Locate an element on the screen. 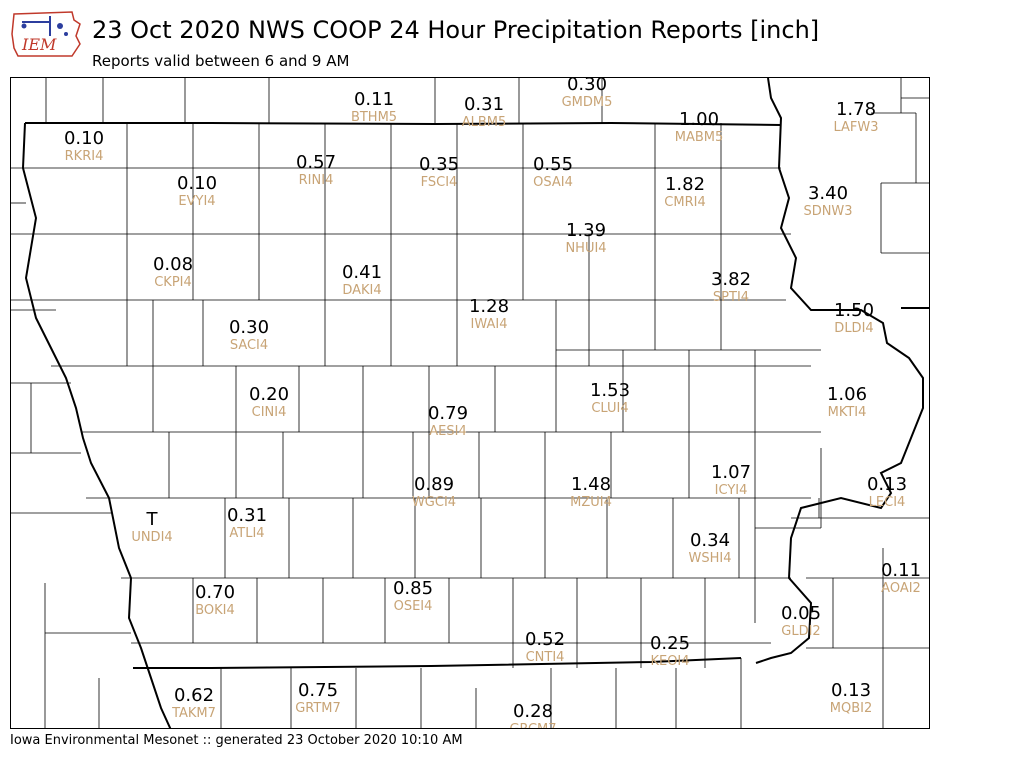  precip-value: 0.31 is located at coordinates (247, 515).